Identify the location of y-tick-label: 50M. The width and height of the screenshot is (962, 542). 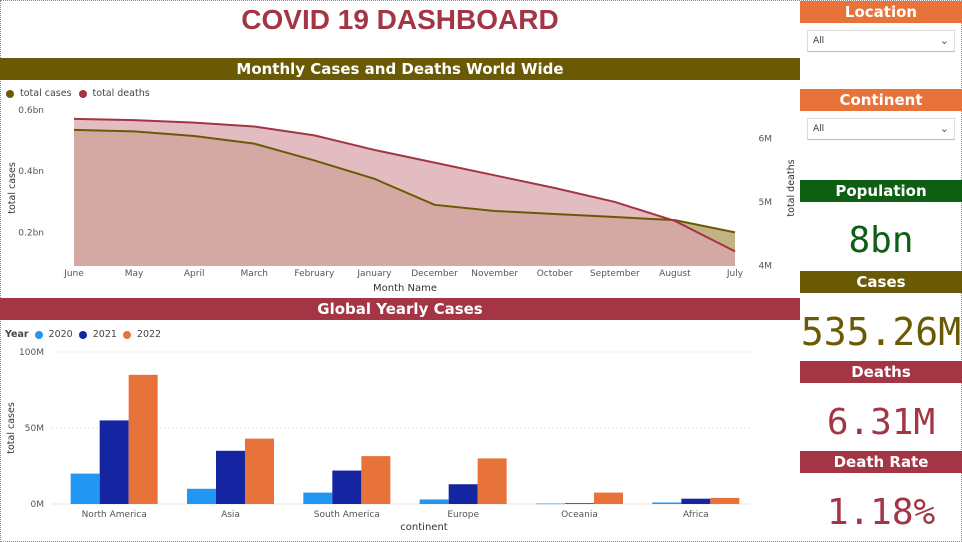
(34, 429).